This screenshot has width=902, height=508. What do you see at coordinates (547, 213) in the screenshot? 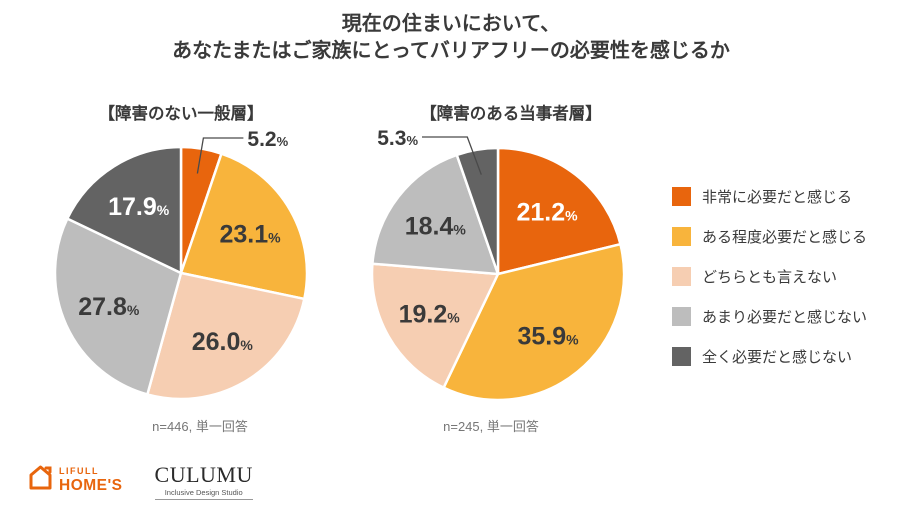
I see `pie-1-value-label-0: 21.2%` at bounding box center [547, 213].